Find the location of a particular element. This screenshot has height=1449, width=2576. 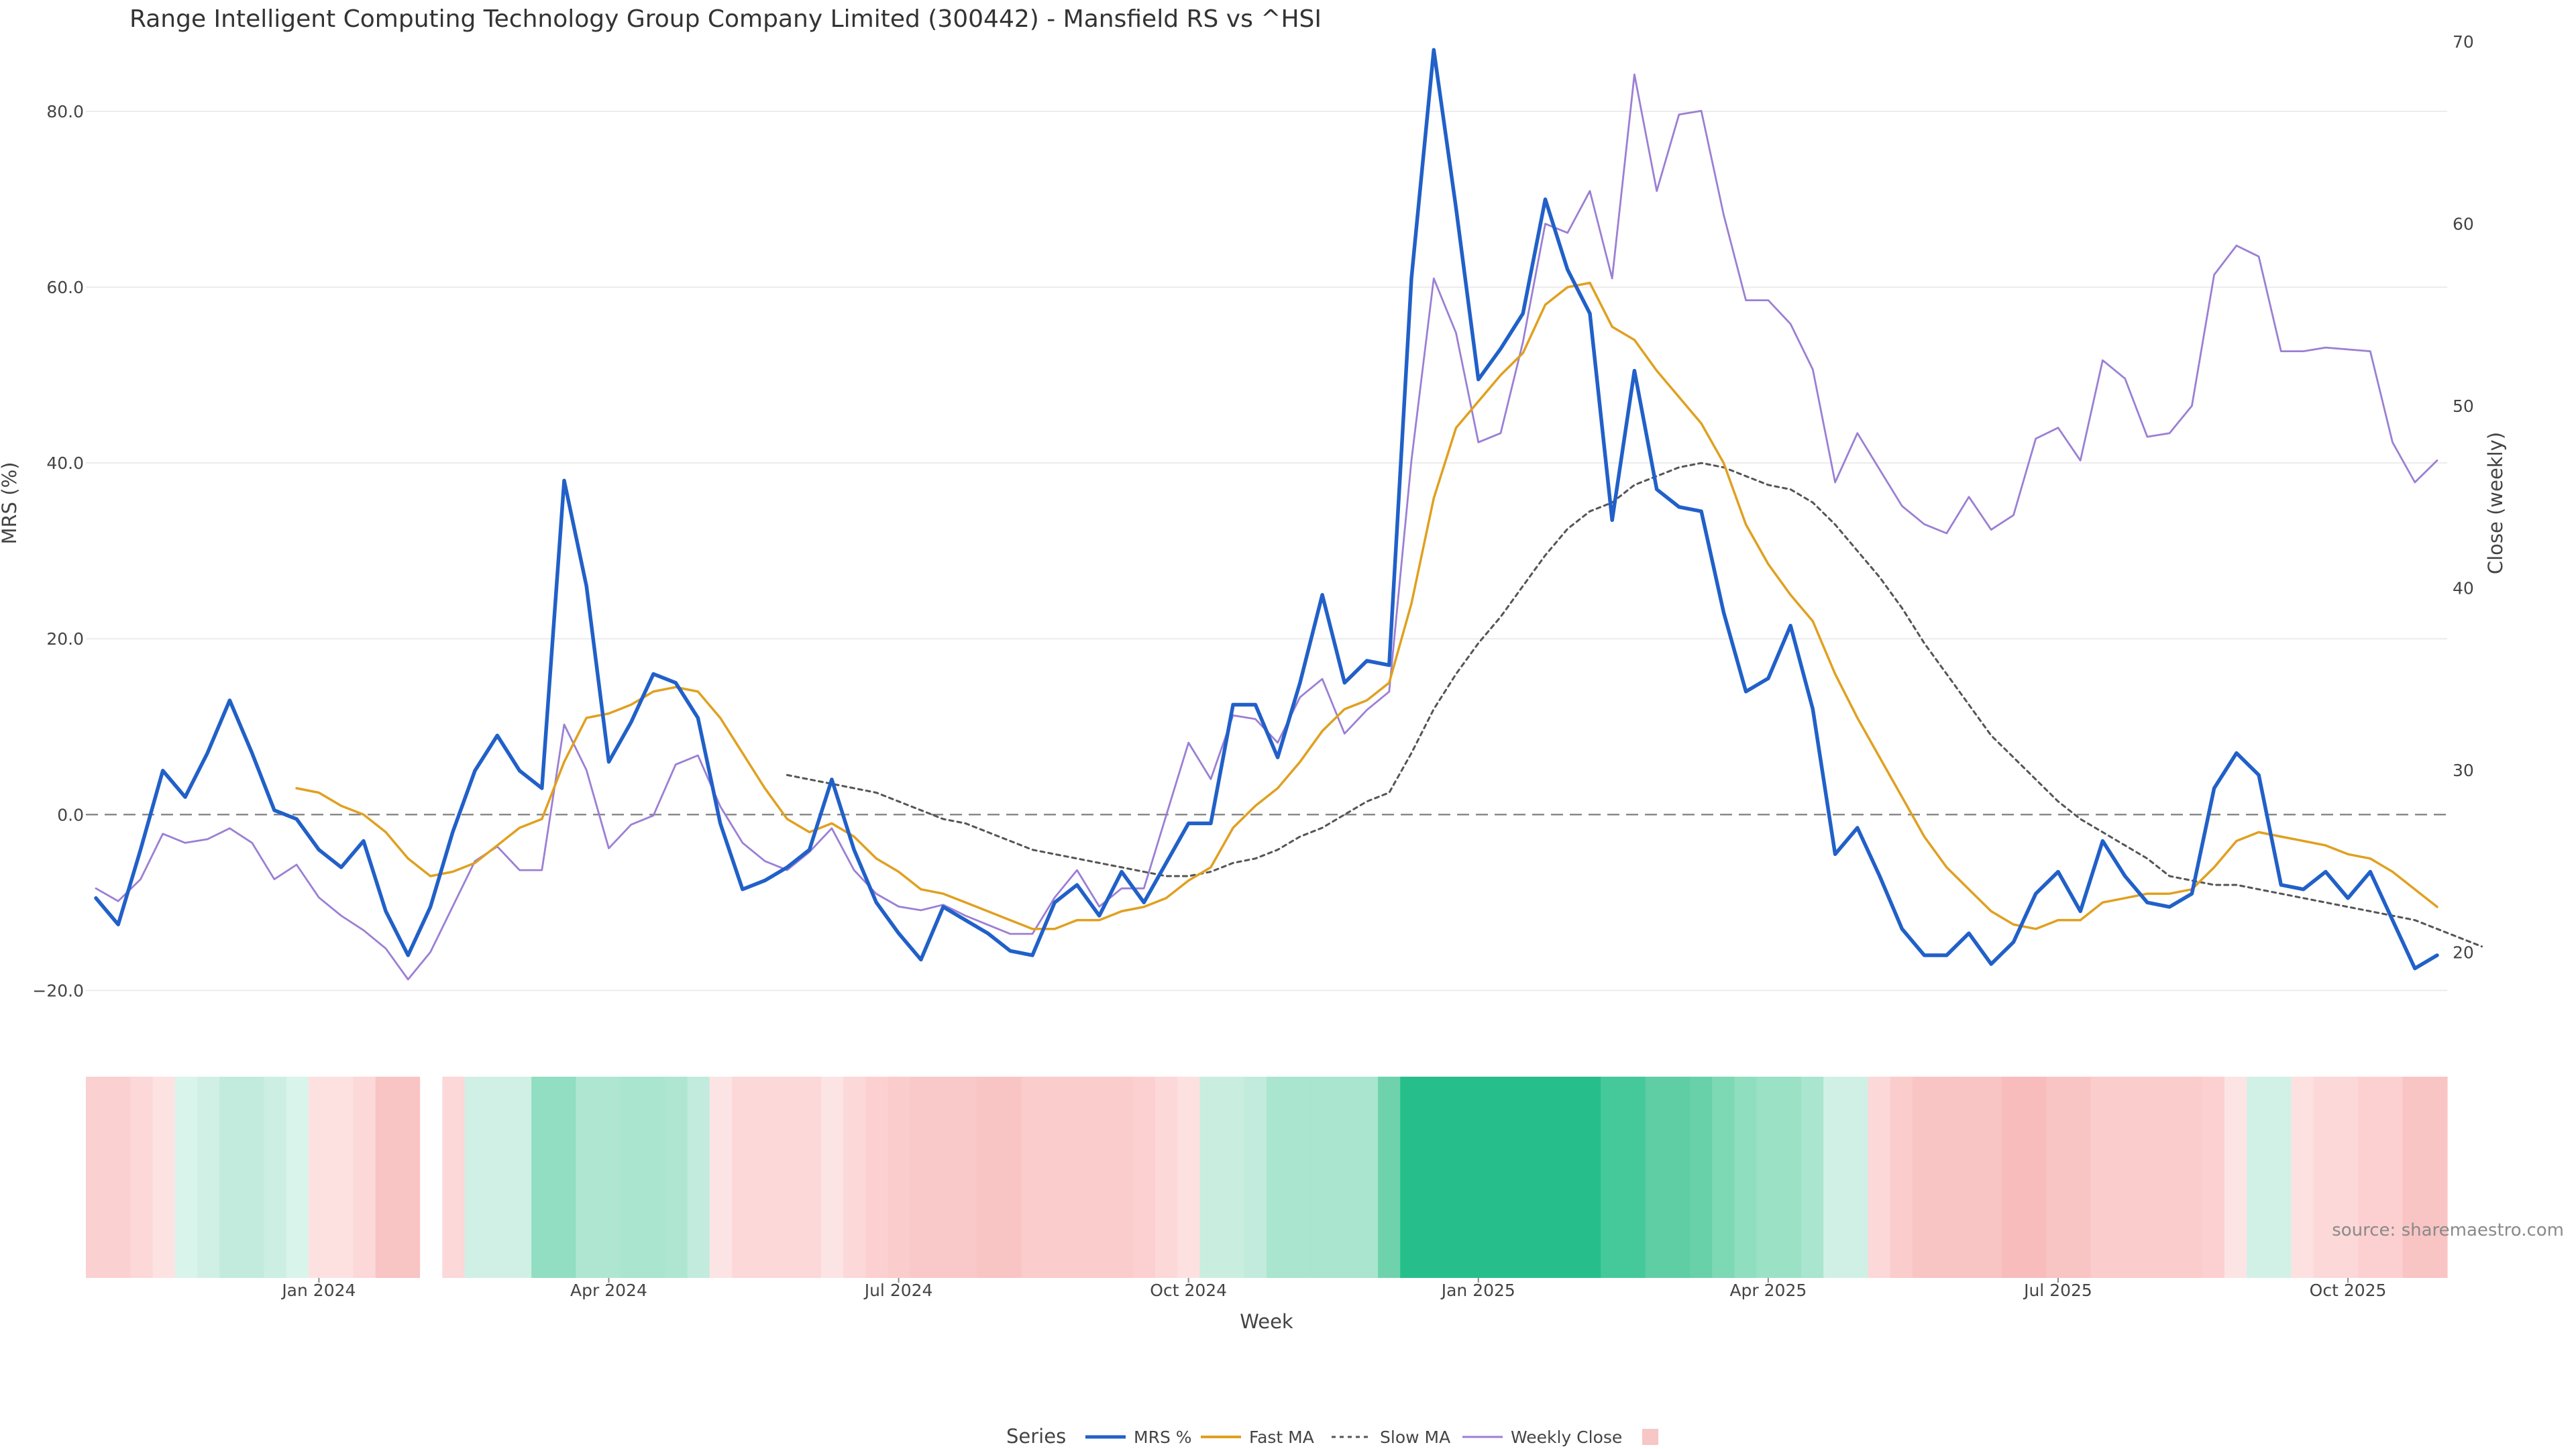

x-tick-label: Jan 2025 is located at coordinates (1477, 1290).